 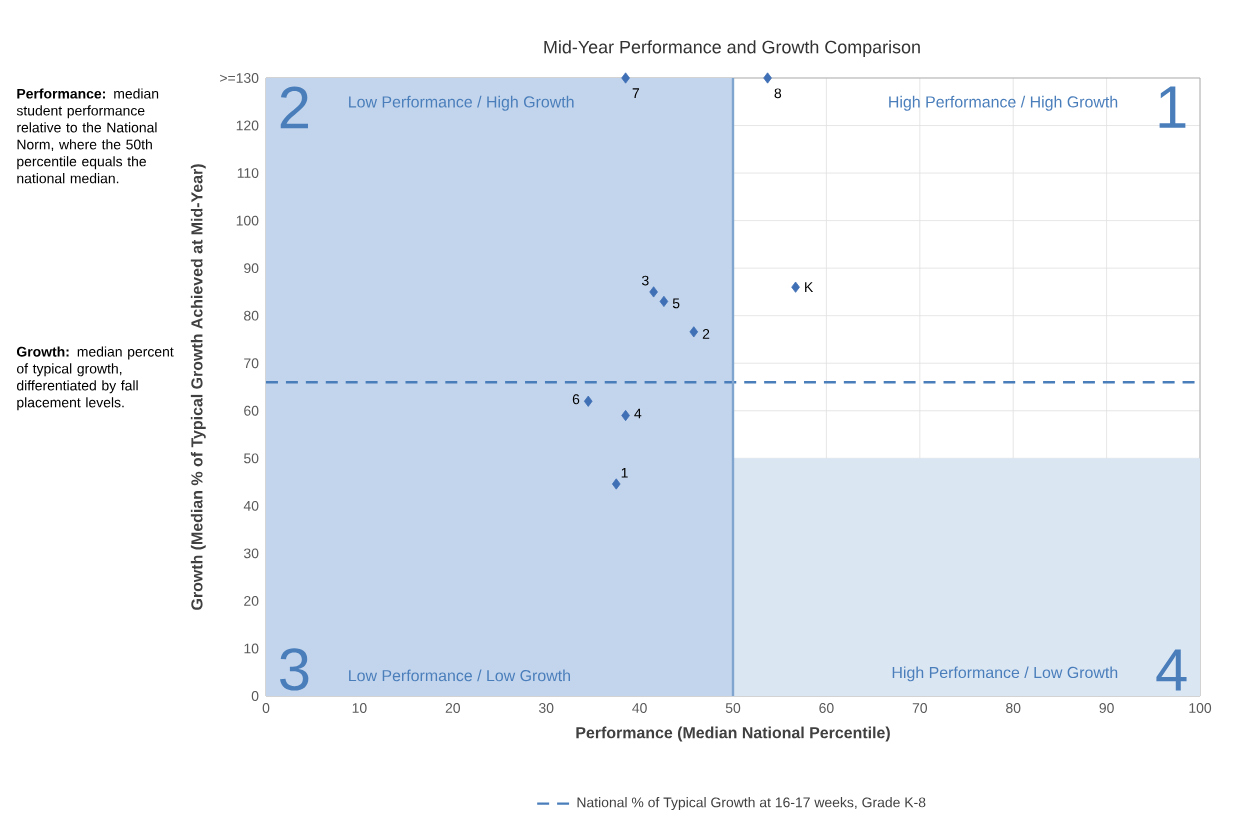 What do you see at coordinates (732, 48) in the screenshot?
I see `chart-title: Mid-Year Performance and Growth Comparison` at bounding box center [732, 48].